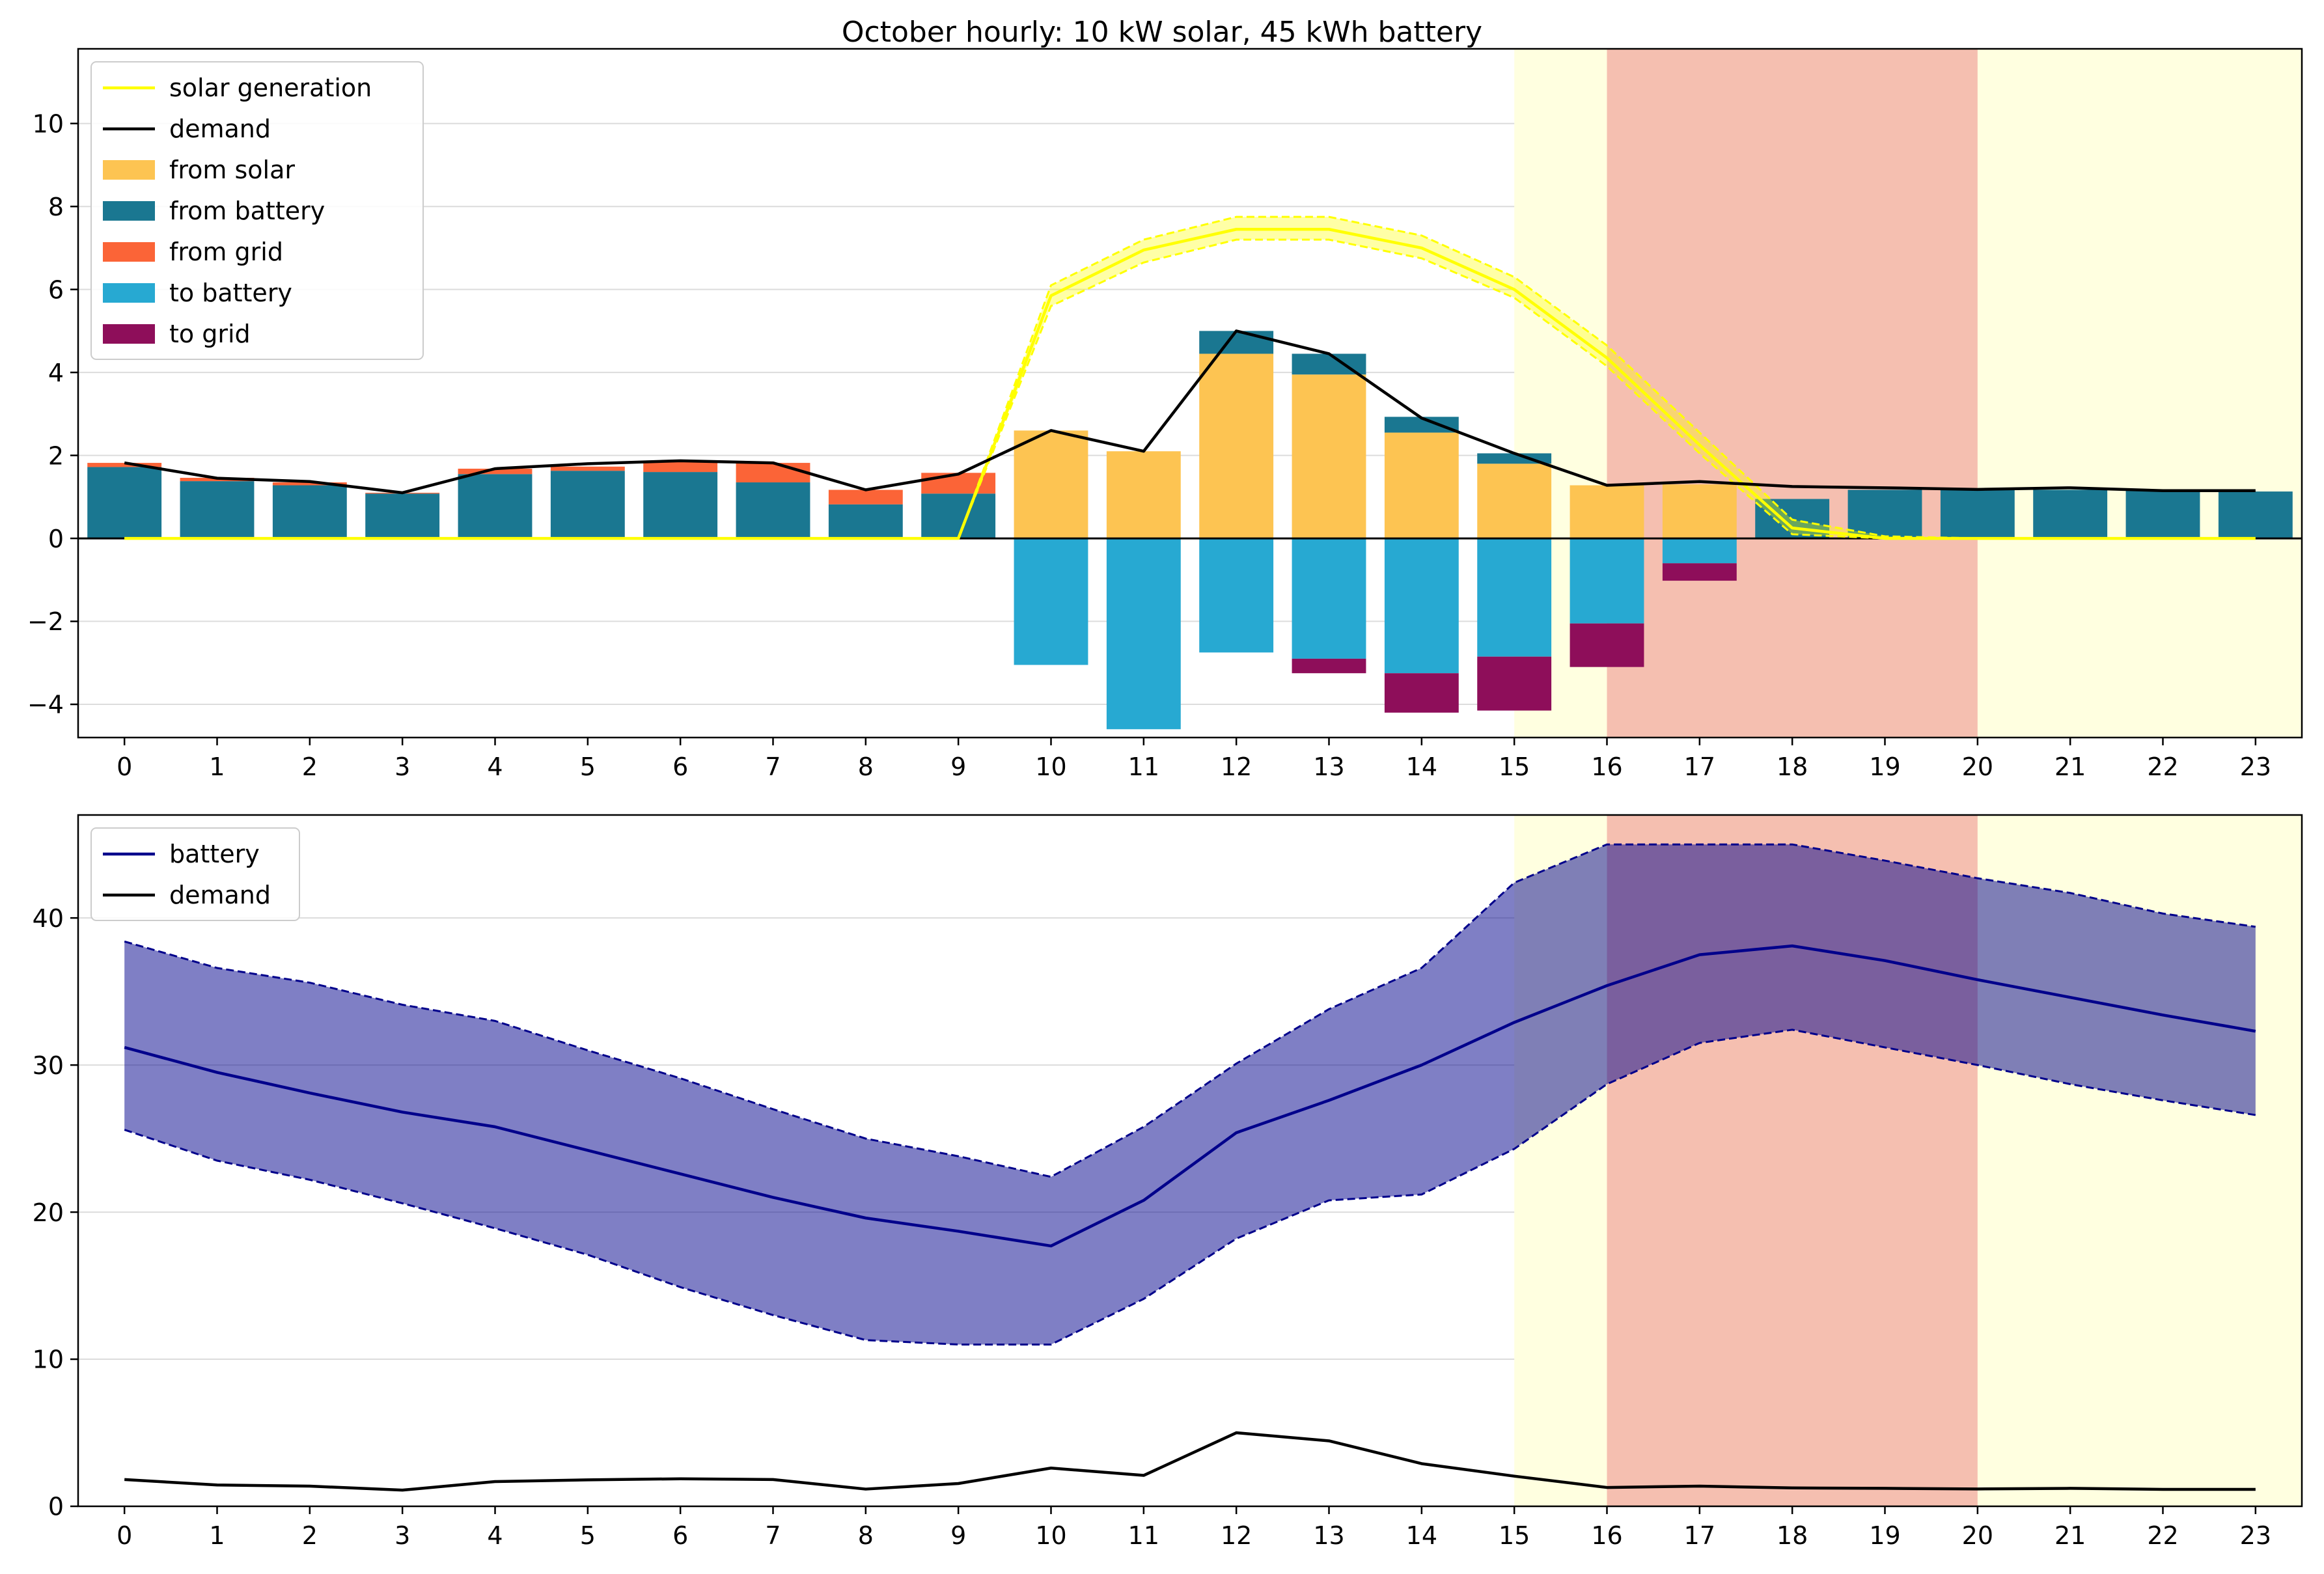  What do you see at coordinates (680, 1536) in the screenshot?
I see `x-tick-label: 6` at bounding box center [680, 1536].